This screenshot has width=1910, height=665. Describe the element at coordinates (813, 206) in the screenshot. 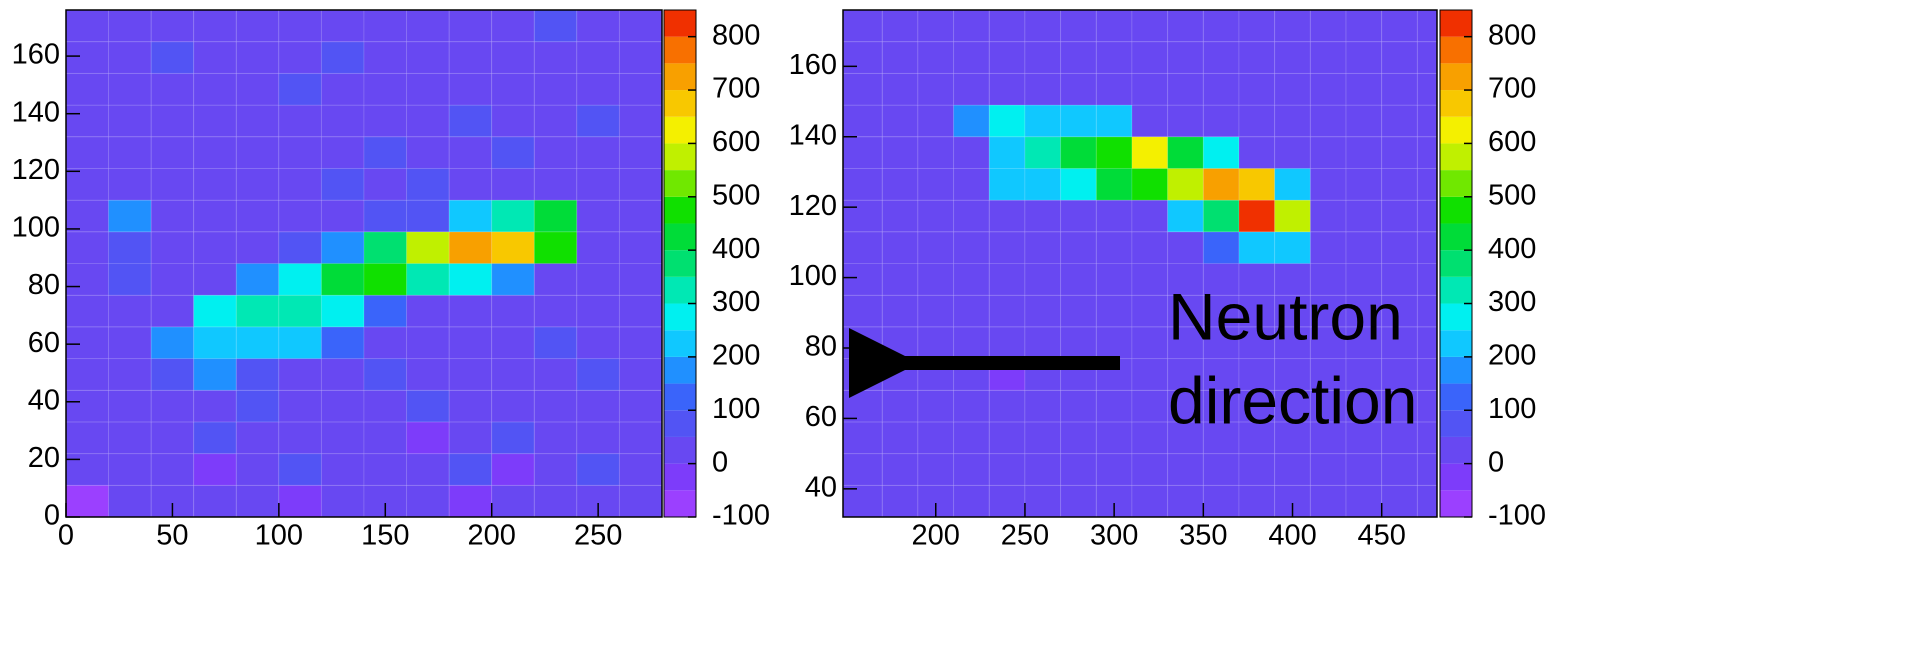

I see `y-tick-label: 120` at that location.